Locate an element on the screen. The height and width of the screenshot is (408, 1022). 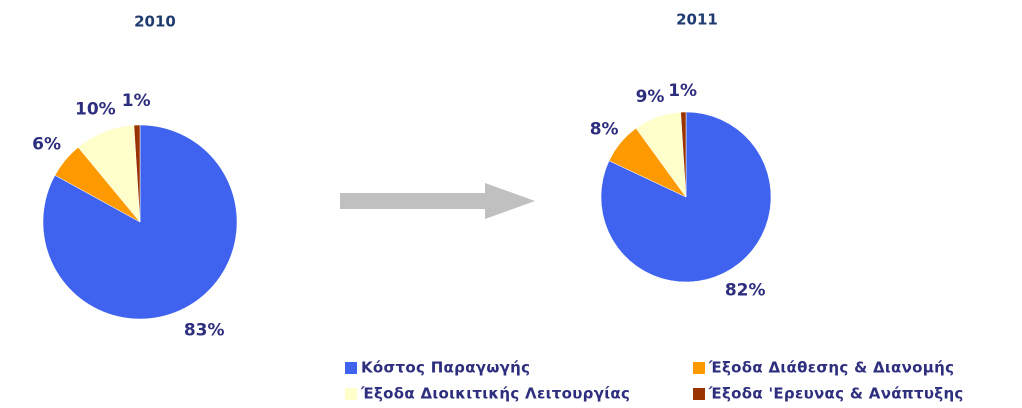
data-label: 9% is located at coordinates (650, 97).